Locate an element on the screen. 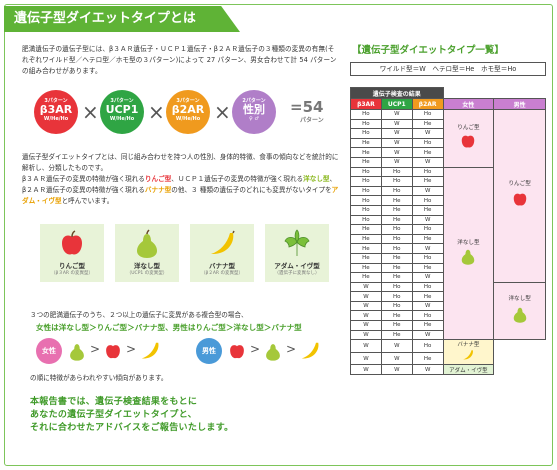  gene-variants: ♀ ♂ is located at coordinates (254, 119).